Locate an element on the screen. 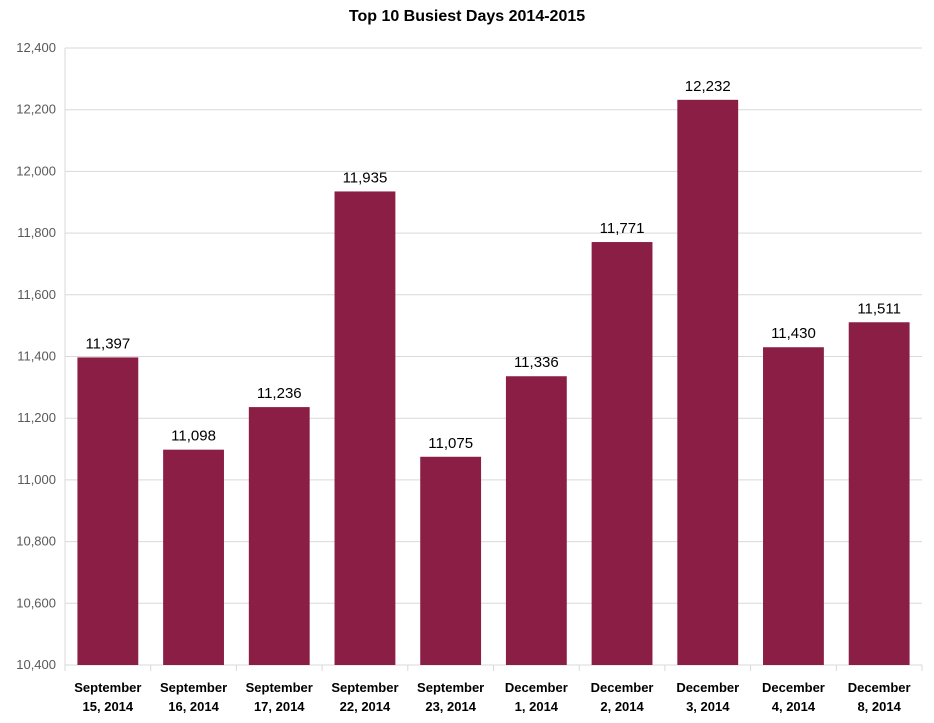  data-label: 12,232 is located at coordinates (708, 86).